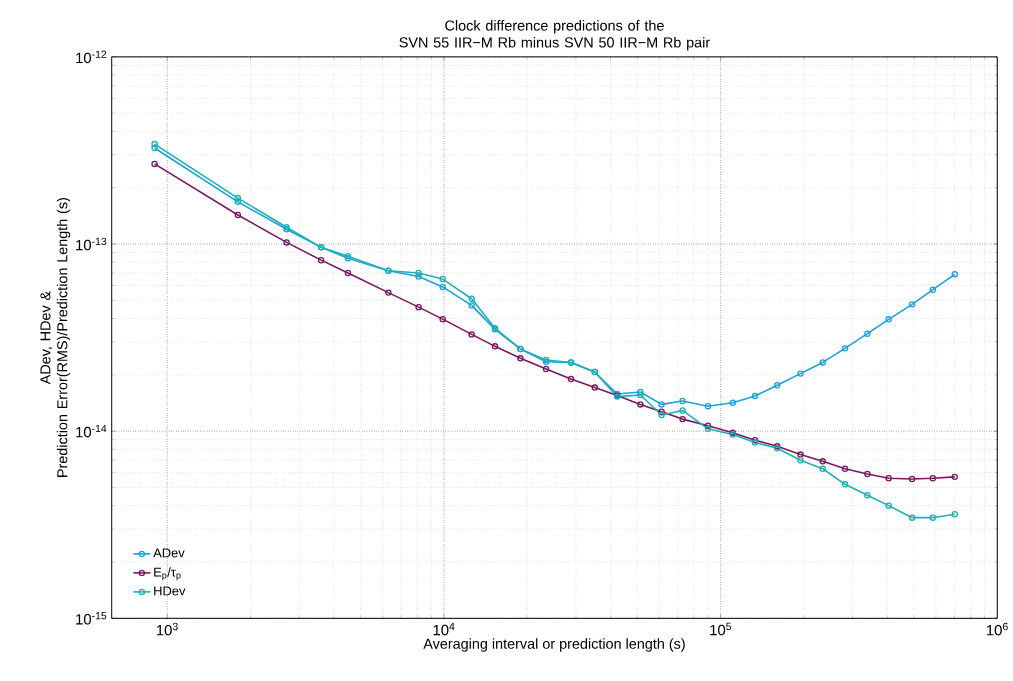  I want to click on x-tick-label: 10$^{3}$, so click(167, 629).